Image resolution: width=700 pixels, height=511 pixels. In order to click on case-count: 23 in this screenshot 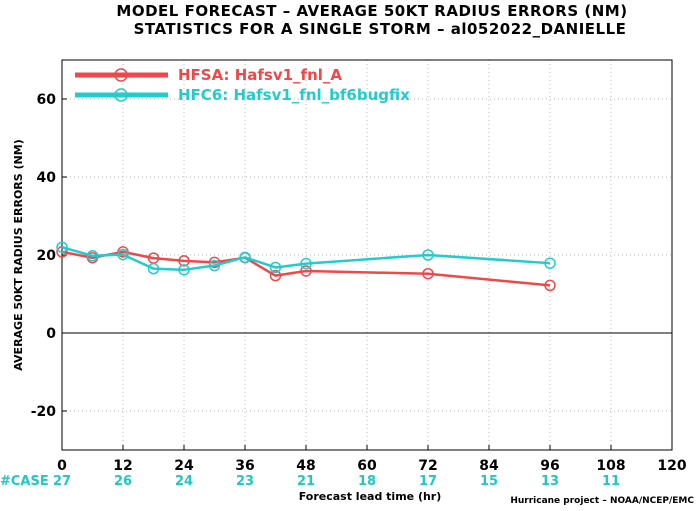, I will do `click(245, 481)`.